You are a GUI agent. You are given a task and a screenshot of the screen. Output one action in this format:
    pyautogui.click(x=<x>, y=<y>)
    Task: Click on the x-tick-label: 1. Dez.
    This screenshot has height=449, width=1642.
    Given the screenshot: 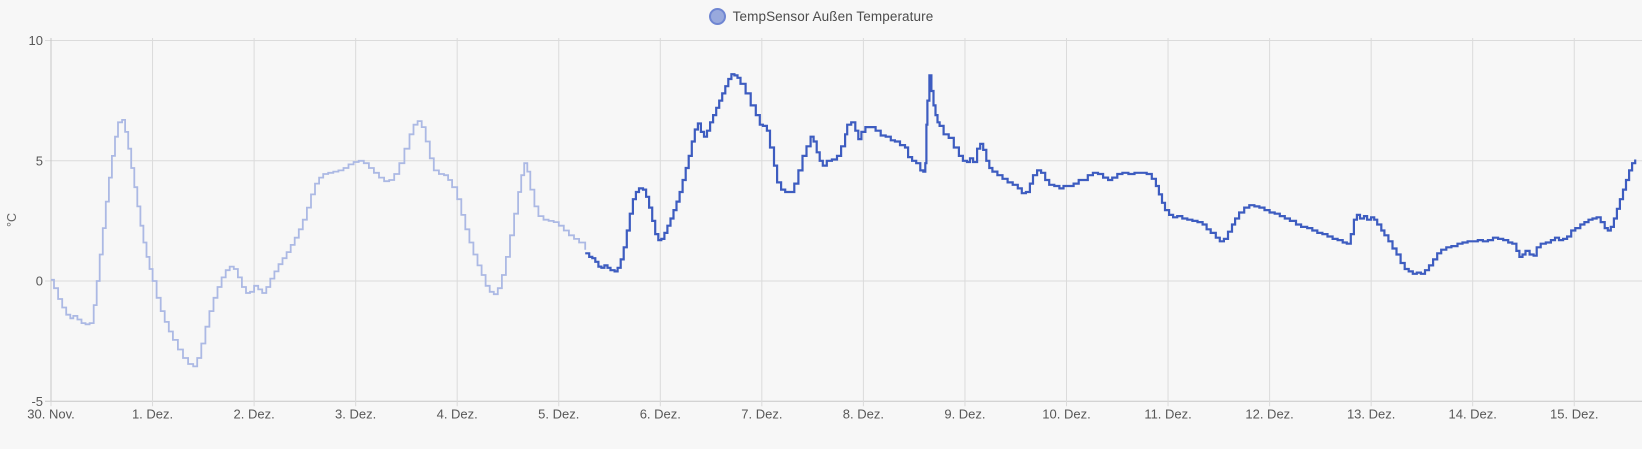 What is the action you would take?
    pyautogui.click(x=152, y=413)
    